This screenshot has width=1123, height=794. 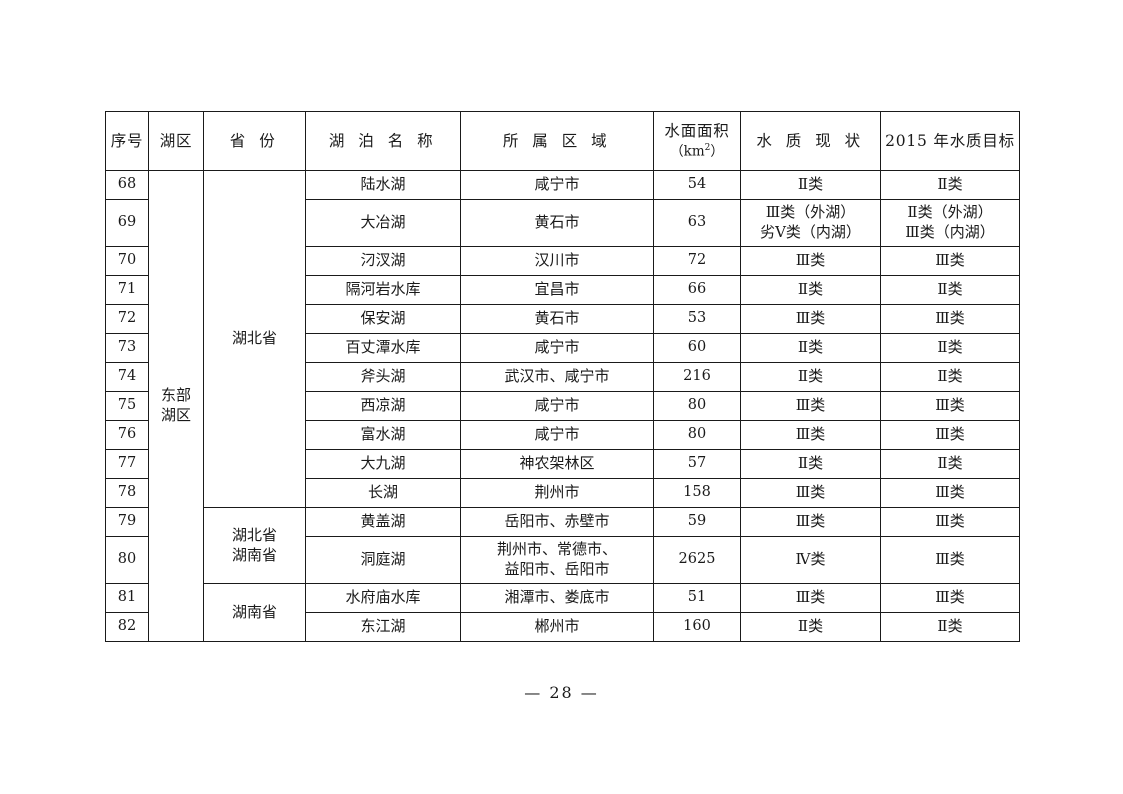 What do you see at coordinates (127, 464) in the screenshot?
I see `cell-seq: 77` at bounding box center [127, 464].